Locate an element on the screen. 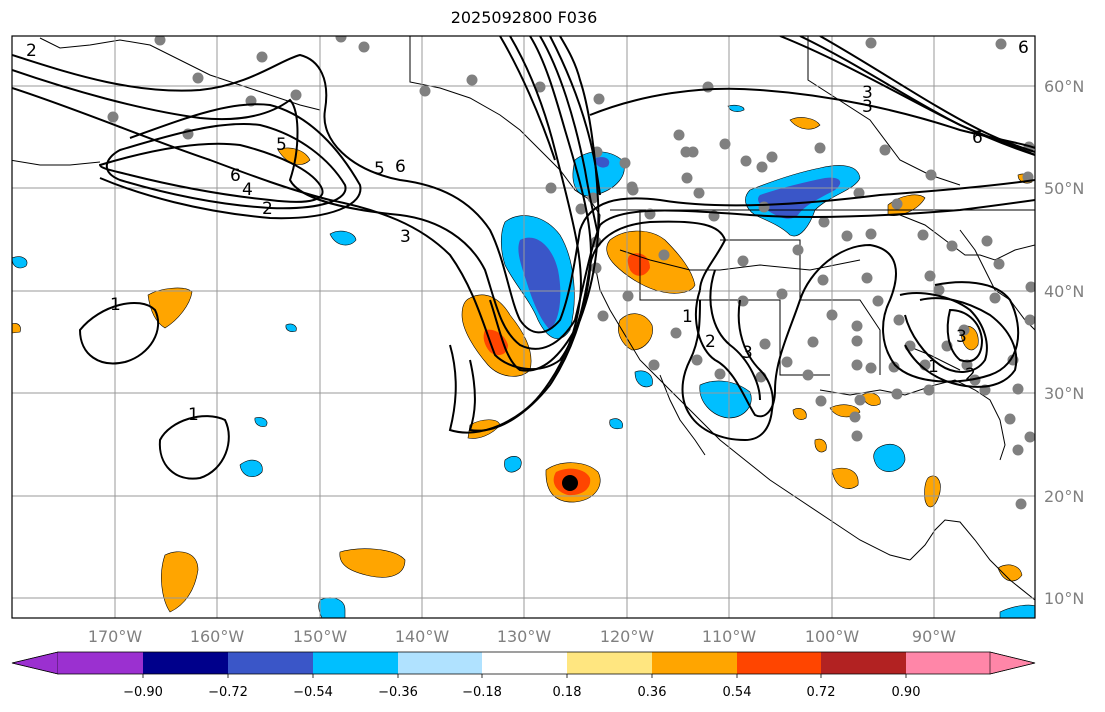 This screenshot has height=712, width=1105. colorbar-label: −0.72 is located at coordinates (228, 692).